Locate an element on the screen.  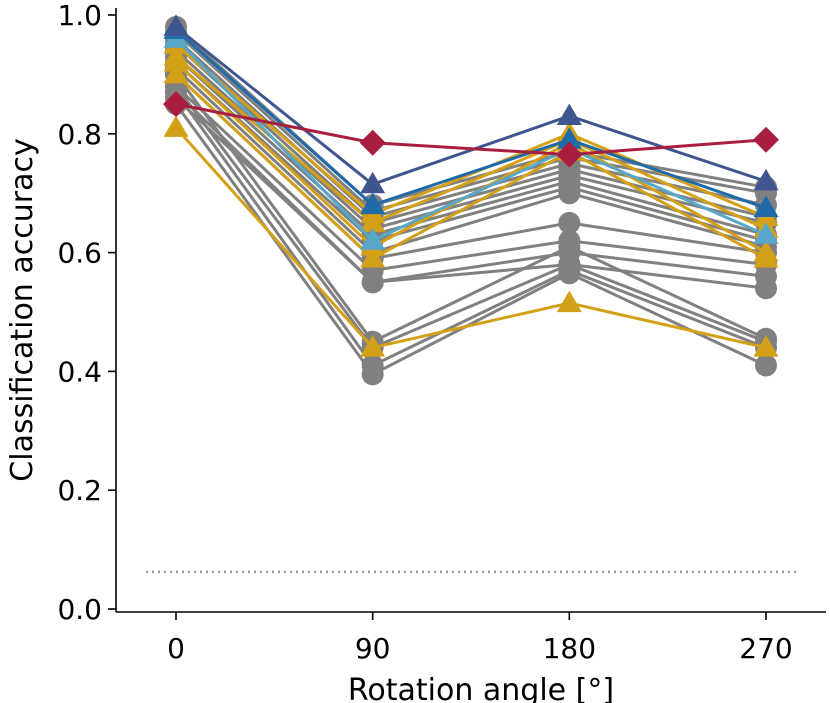
y-tick-label: 0.4 is located at coordinates (79, 371).